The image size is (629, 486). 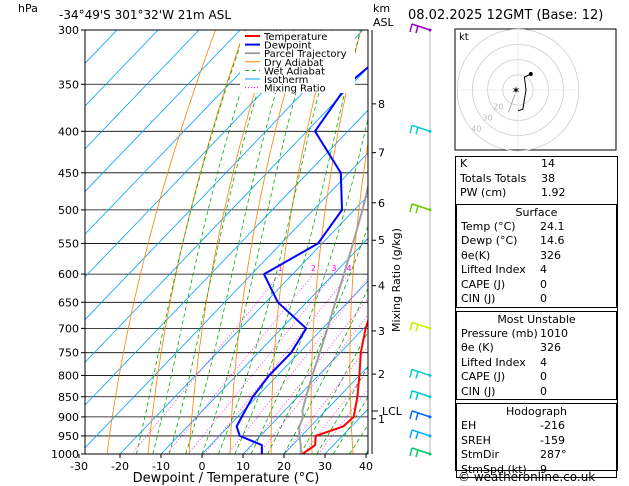 I want to click on surface-value: 24.1, so click(x=552, y=226).